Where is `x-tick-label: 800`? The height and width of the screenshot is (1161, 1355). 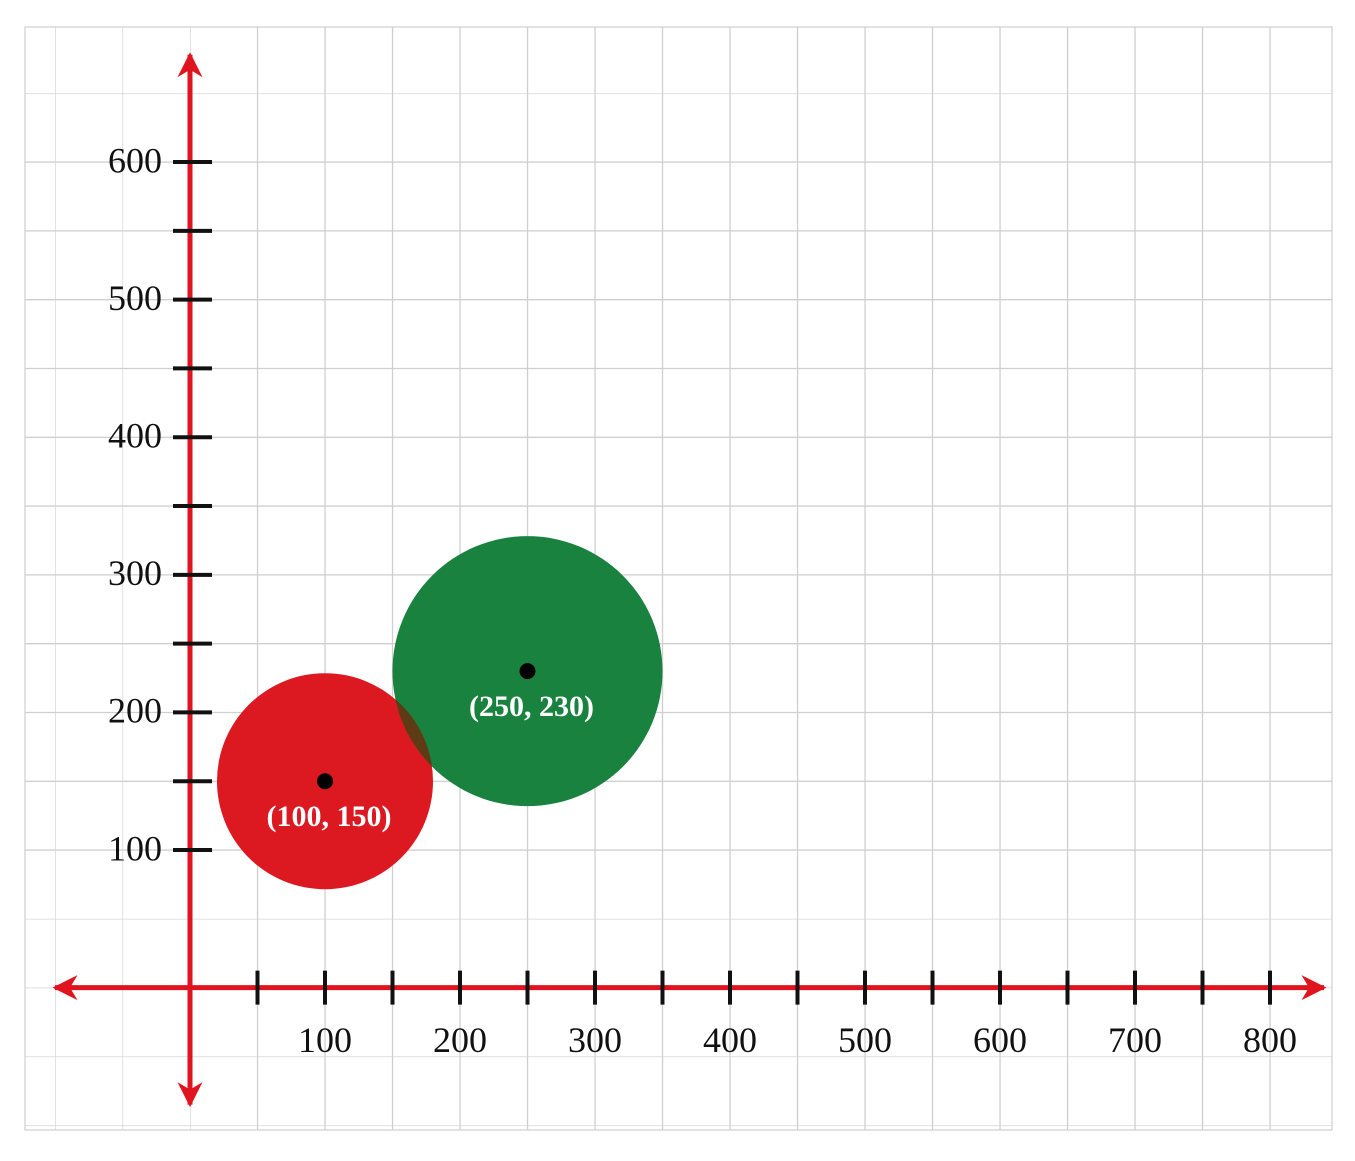
x-tick-label: 800 is located at coordinates (1270, 1040).